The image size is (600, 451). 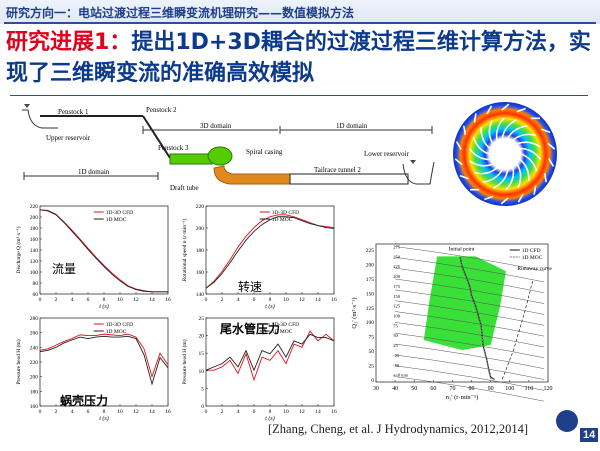 I want to click on x-tick-label: 8, so click(x=270, y=300).